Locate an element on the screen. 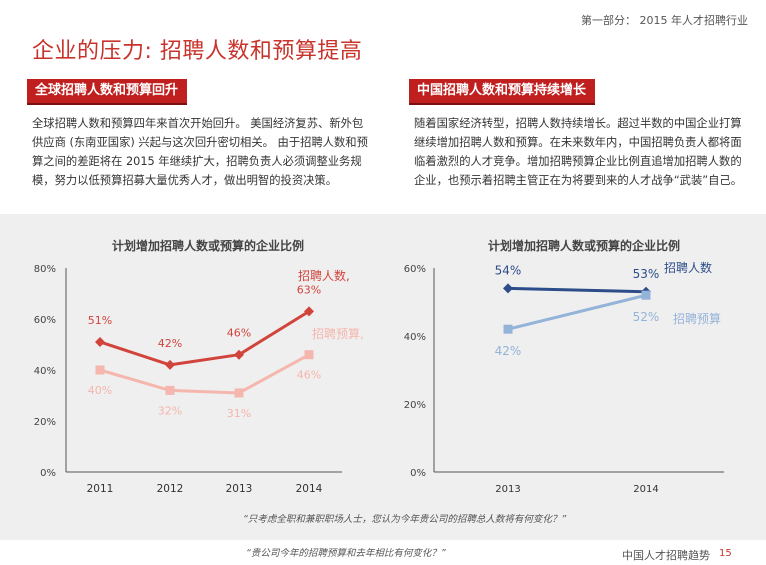 The height and width of the screenshot is (565, 766). section-header: 第一部分： 2015 年人才招聘行业 is located at coordinates (664, 20).